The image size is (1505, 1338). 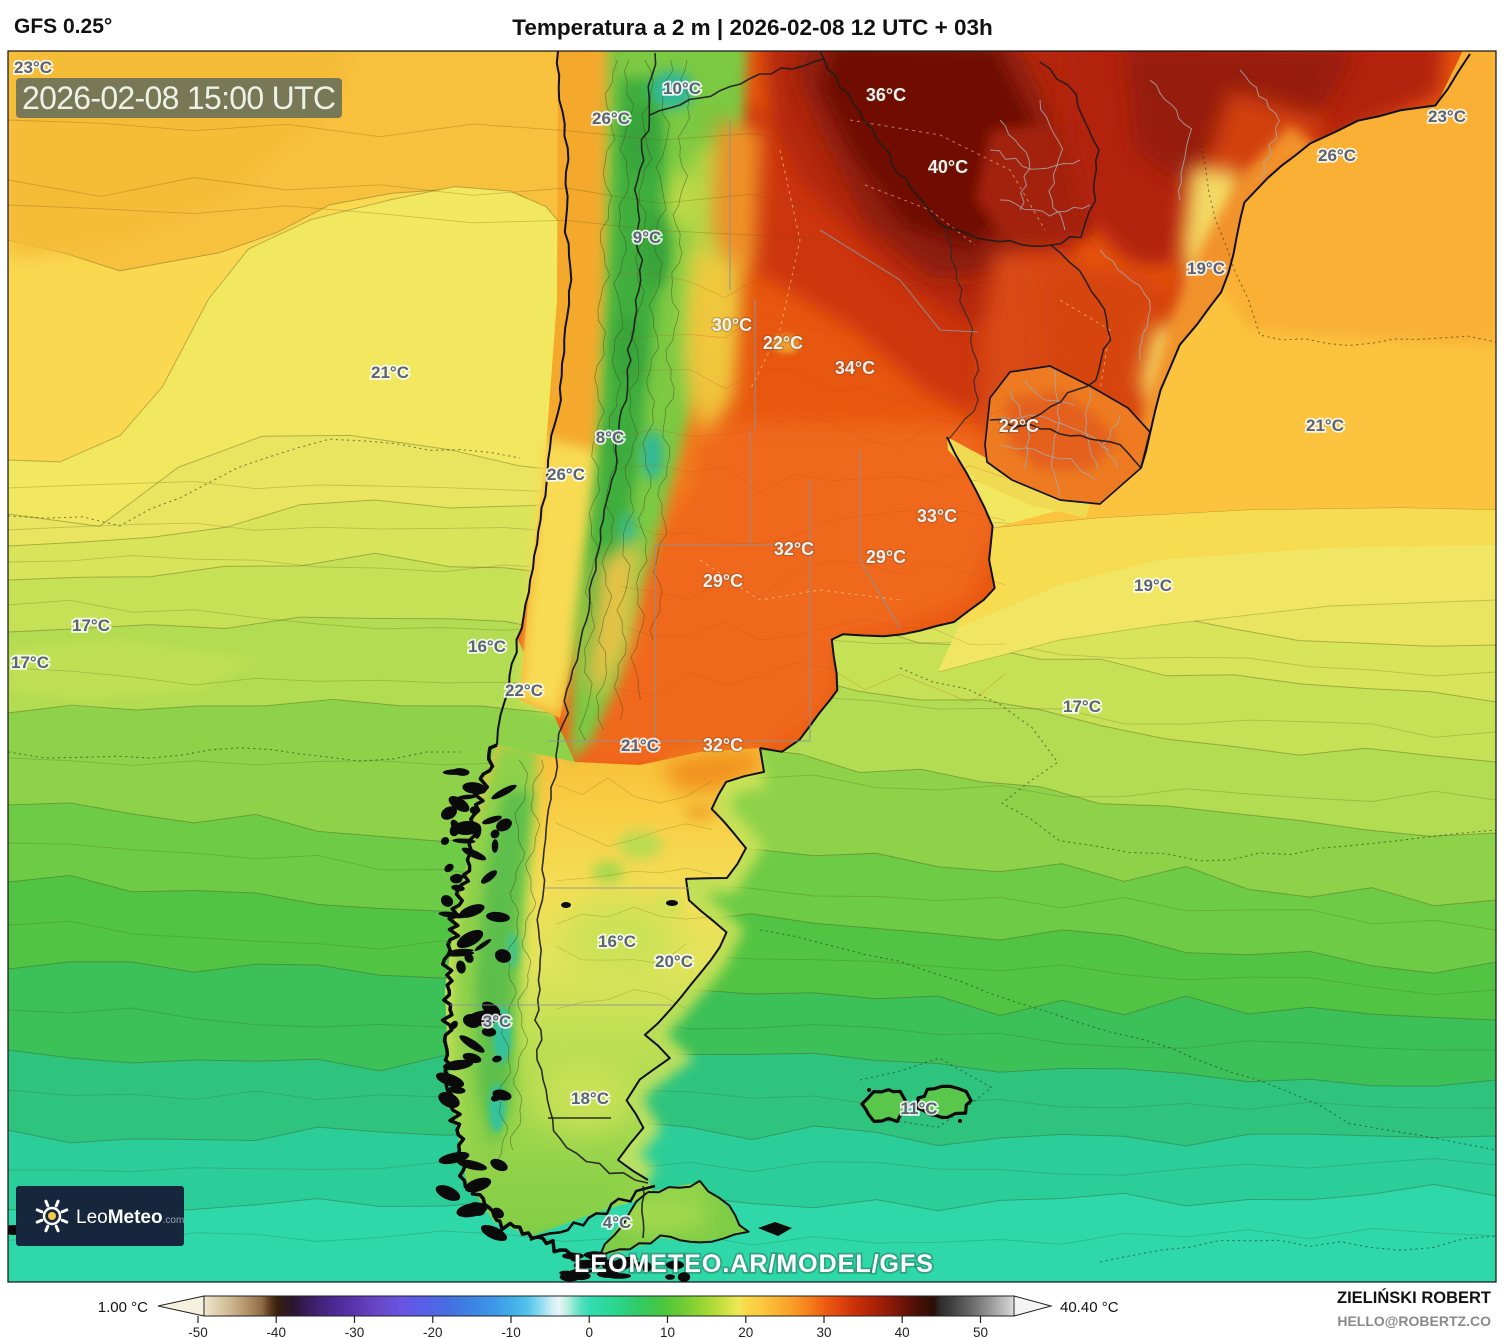 What do you see at coordinates (918, 1108) in the screenshot?
I see `svg-text: 11°C` at bounding box center [918, 1108].